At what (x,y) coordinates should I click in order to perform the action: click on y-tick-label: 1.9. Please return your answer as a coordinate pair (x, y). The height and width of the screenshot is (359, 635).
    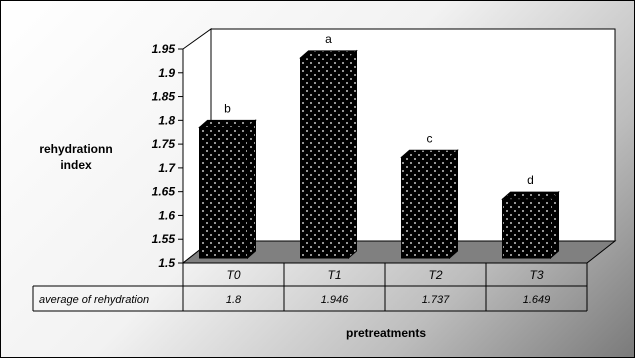
    Looking at the image, I should click on (166, 73).